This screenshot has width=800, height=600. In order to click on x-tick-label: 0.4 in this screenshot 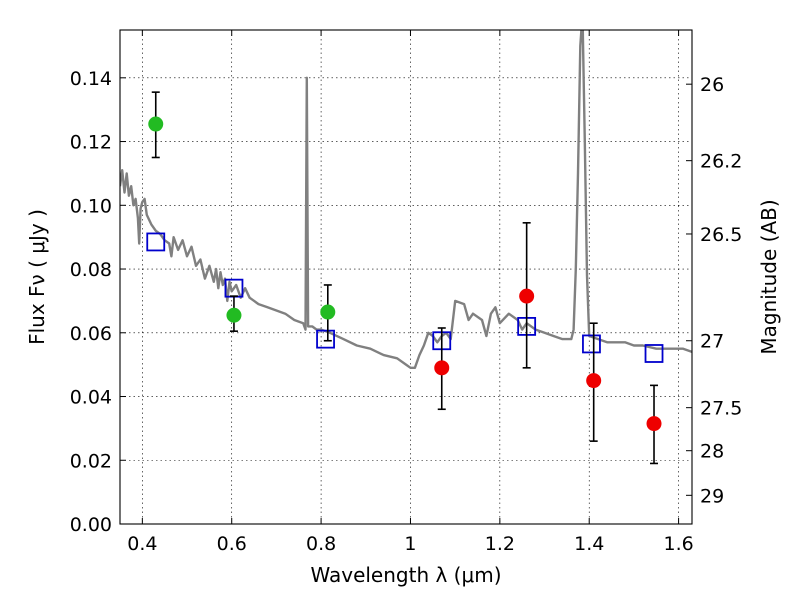, I will do `click(142, 544)`.